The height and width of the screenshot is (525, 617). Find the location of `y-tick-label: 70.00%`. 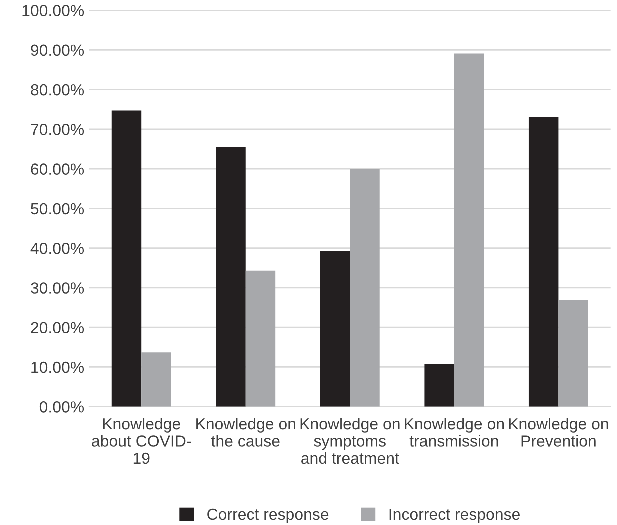

y-tick-label: 70.00% is located at coordinates (57, 130).